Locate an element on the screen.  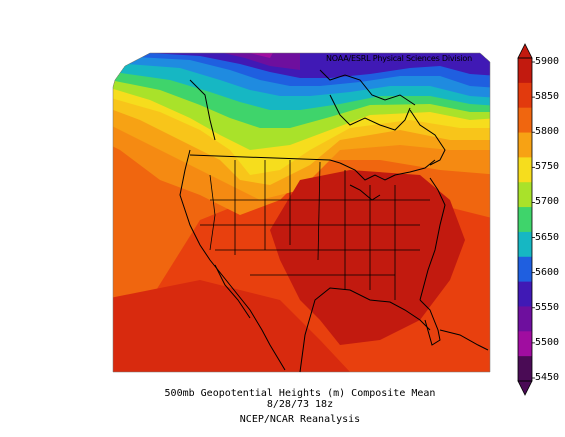
legend-label: 5600 is located at coordinates (547, 272).